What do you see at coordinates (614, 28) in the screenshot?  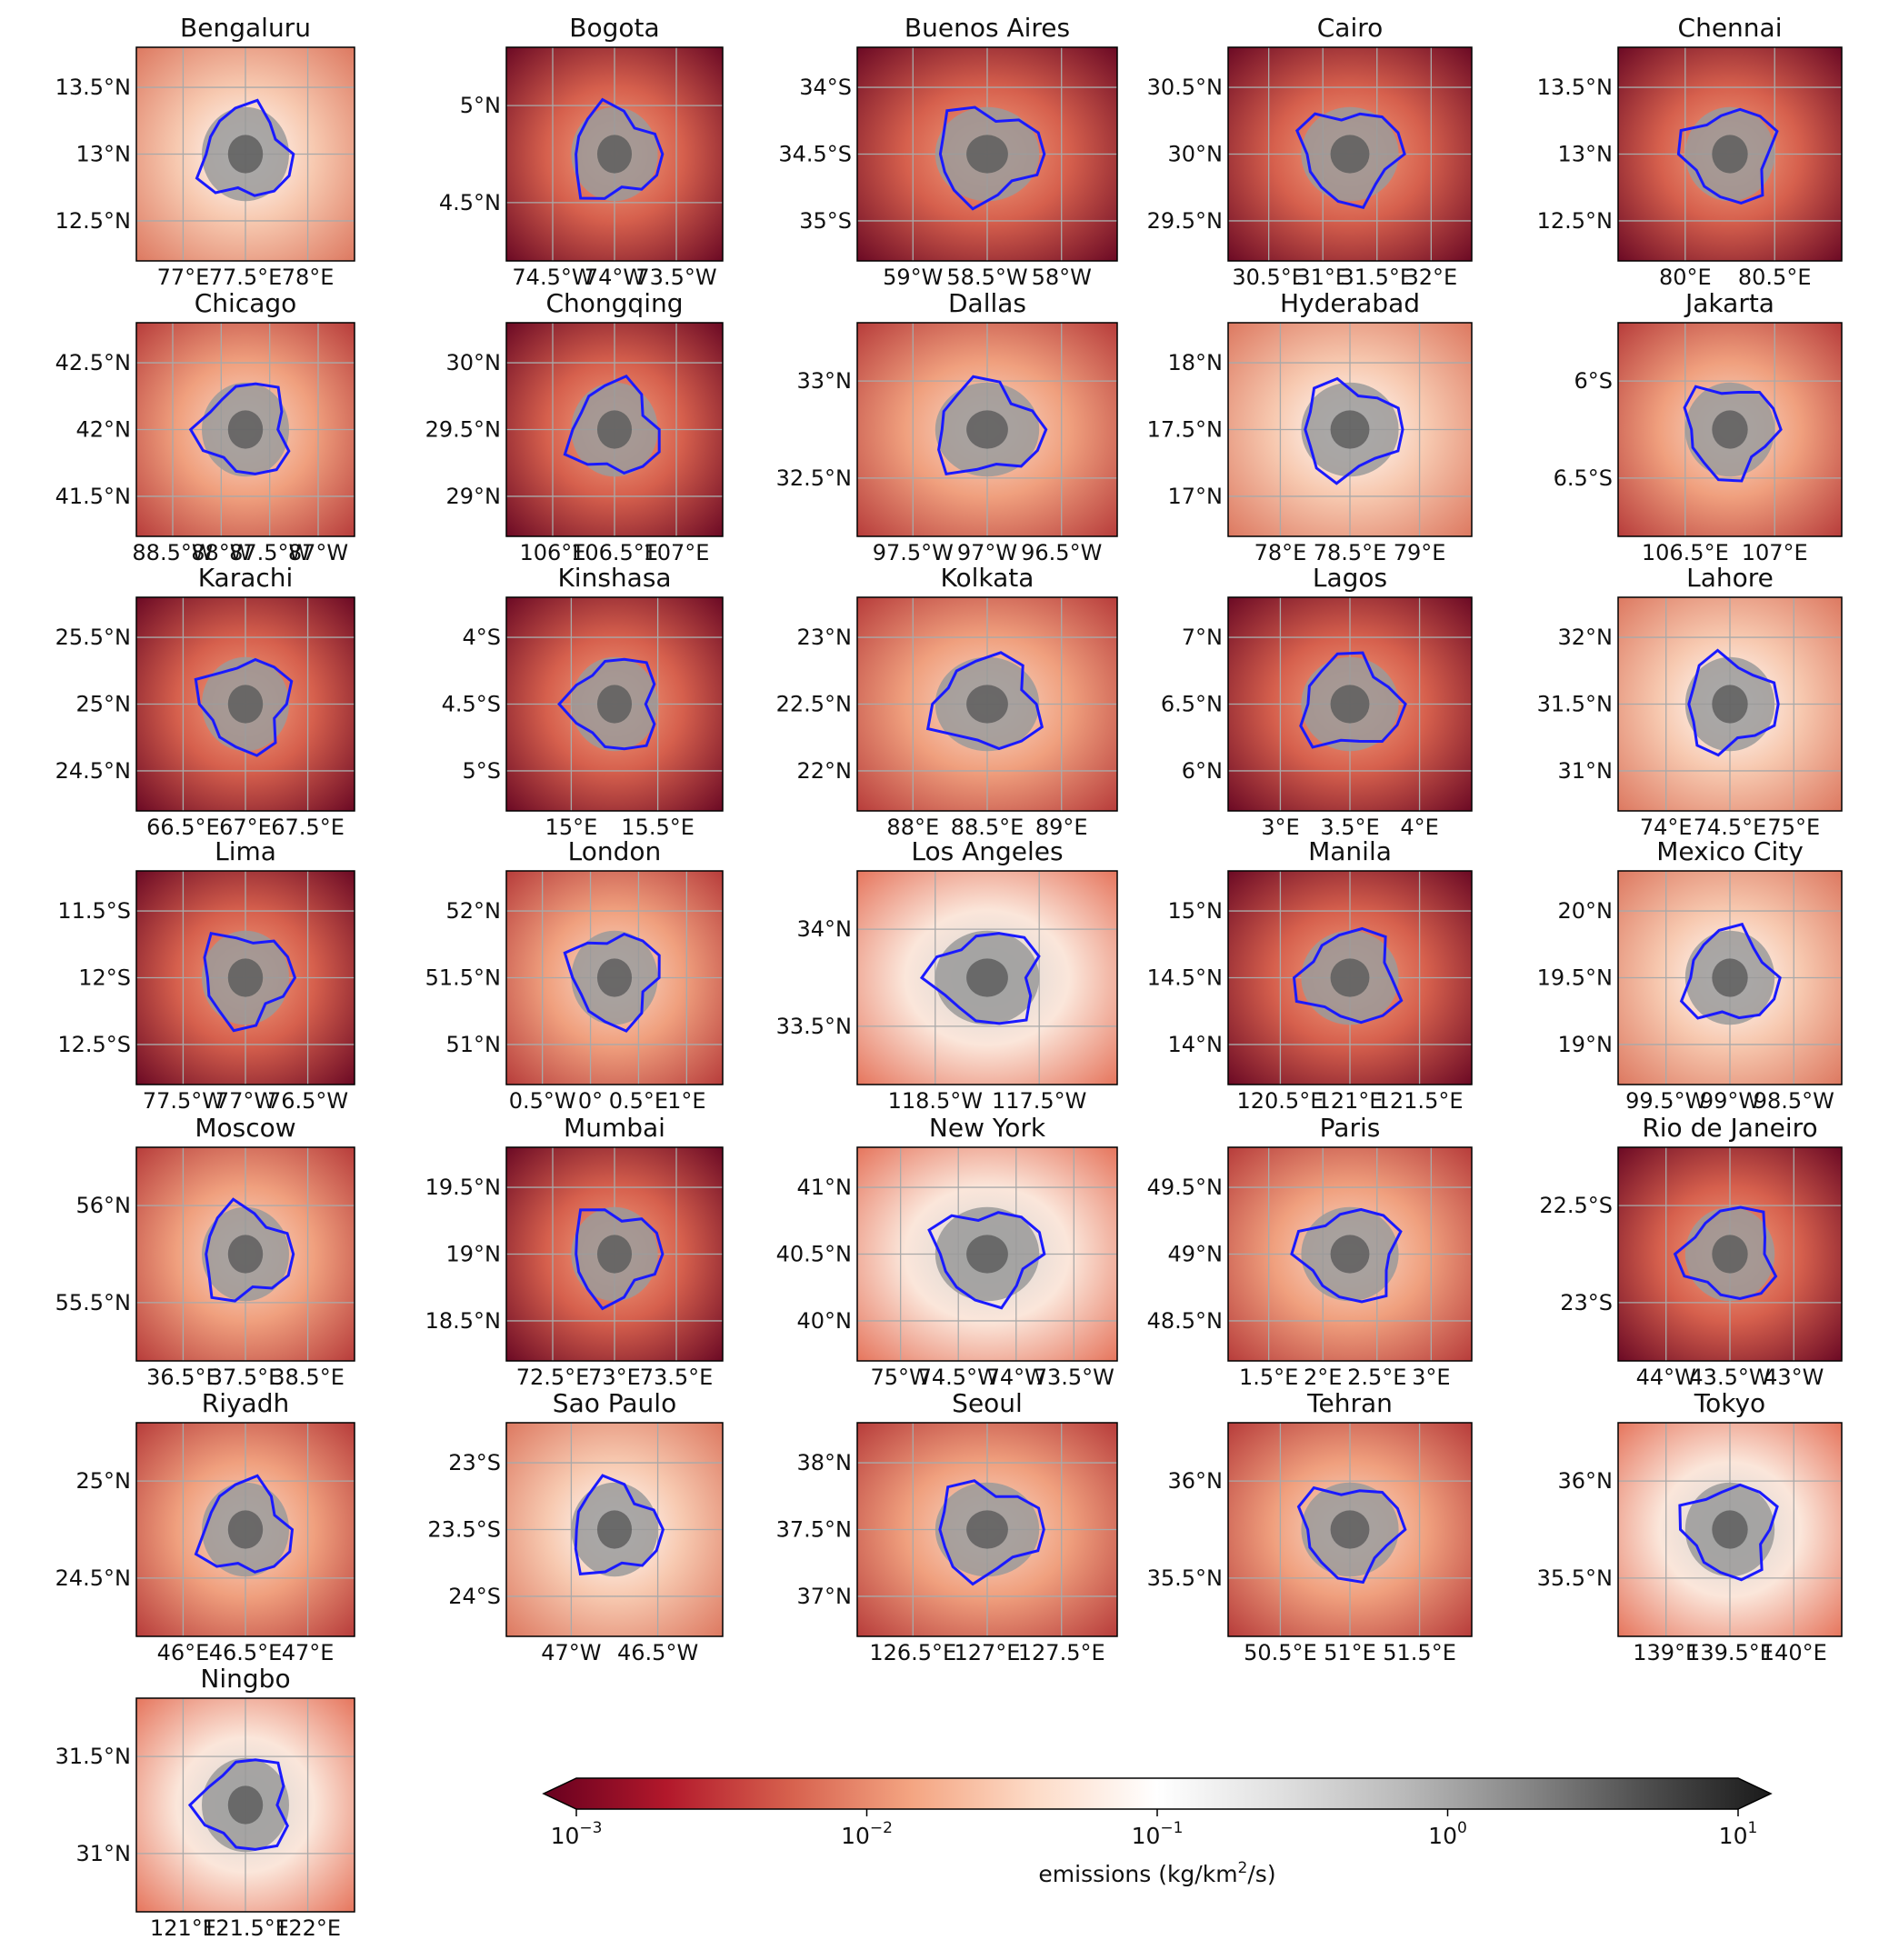 I see `panel-title: Bogota` at bounding box center [614, 28].